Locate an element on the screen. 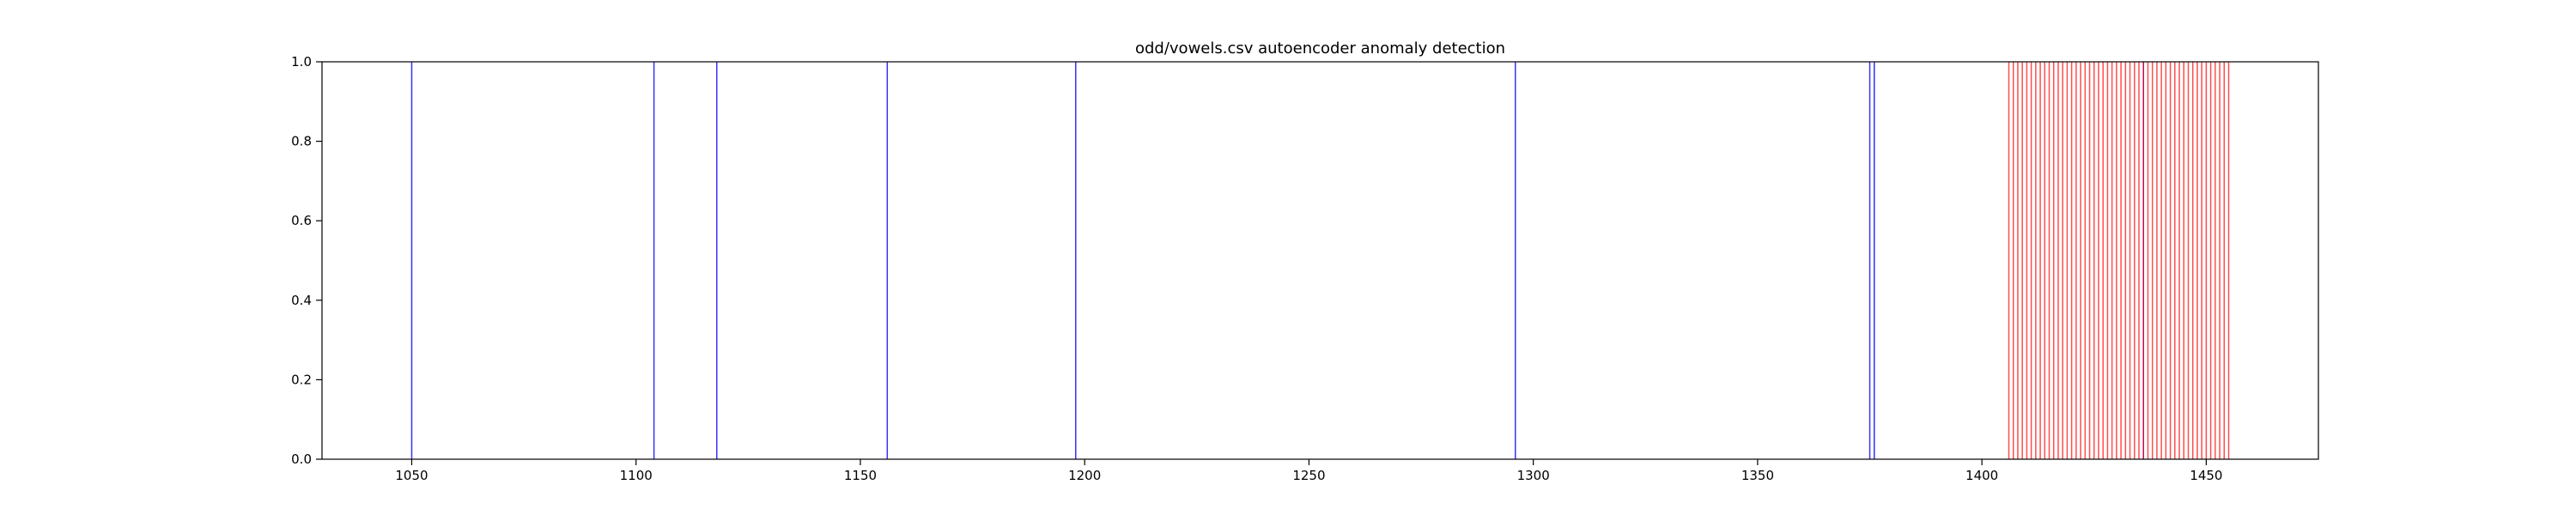 The width and height of the screenshot is (2576, 515). y-tick-label-4: 0.8 is located at coordinates (301, 141).